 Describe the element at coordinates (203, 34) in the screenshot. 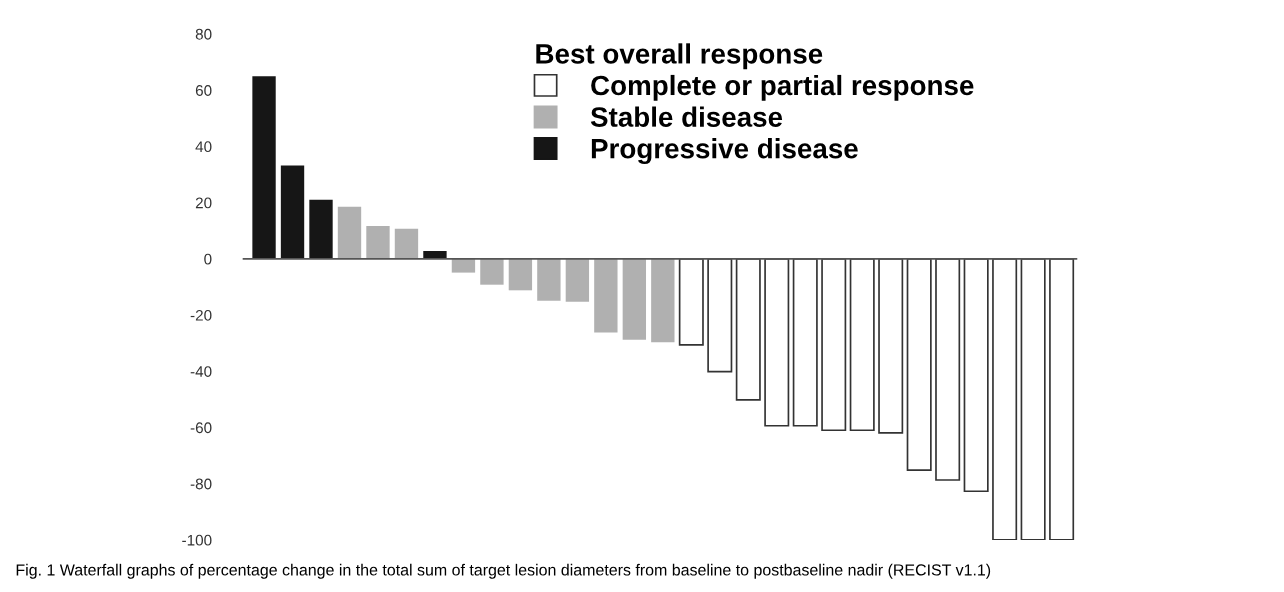

I see `y-tick-label: 80` at that location.